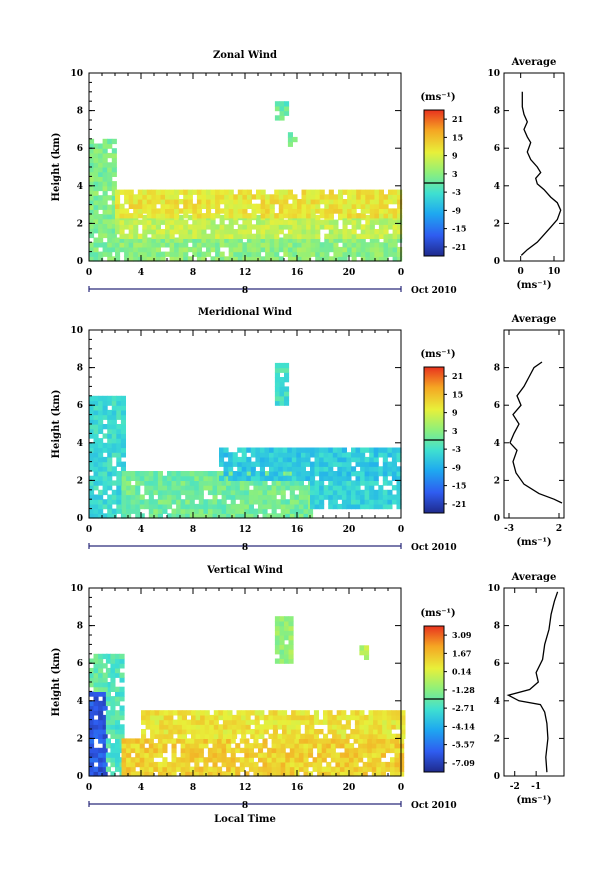  What do you see at coordinates (245, 291) in the screenshot?
I see `day-label: 8` at bounding box center [245, 291].